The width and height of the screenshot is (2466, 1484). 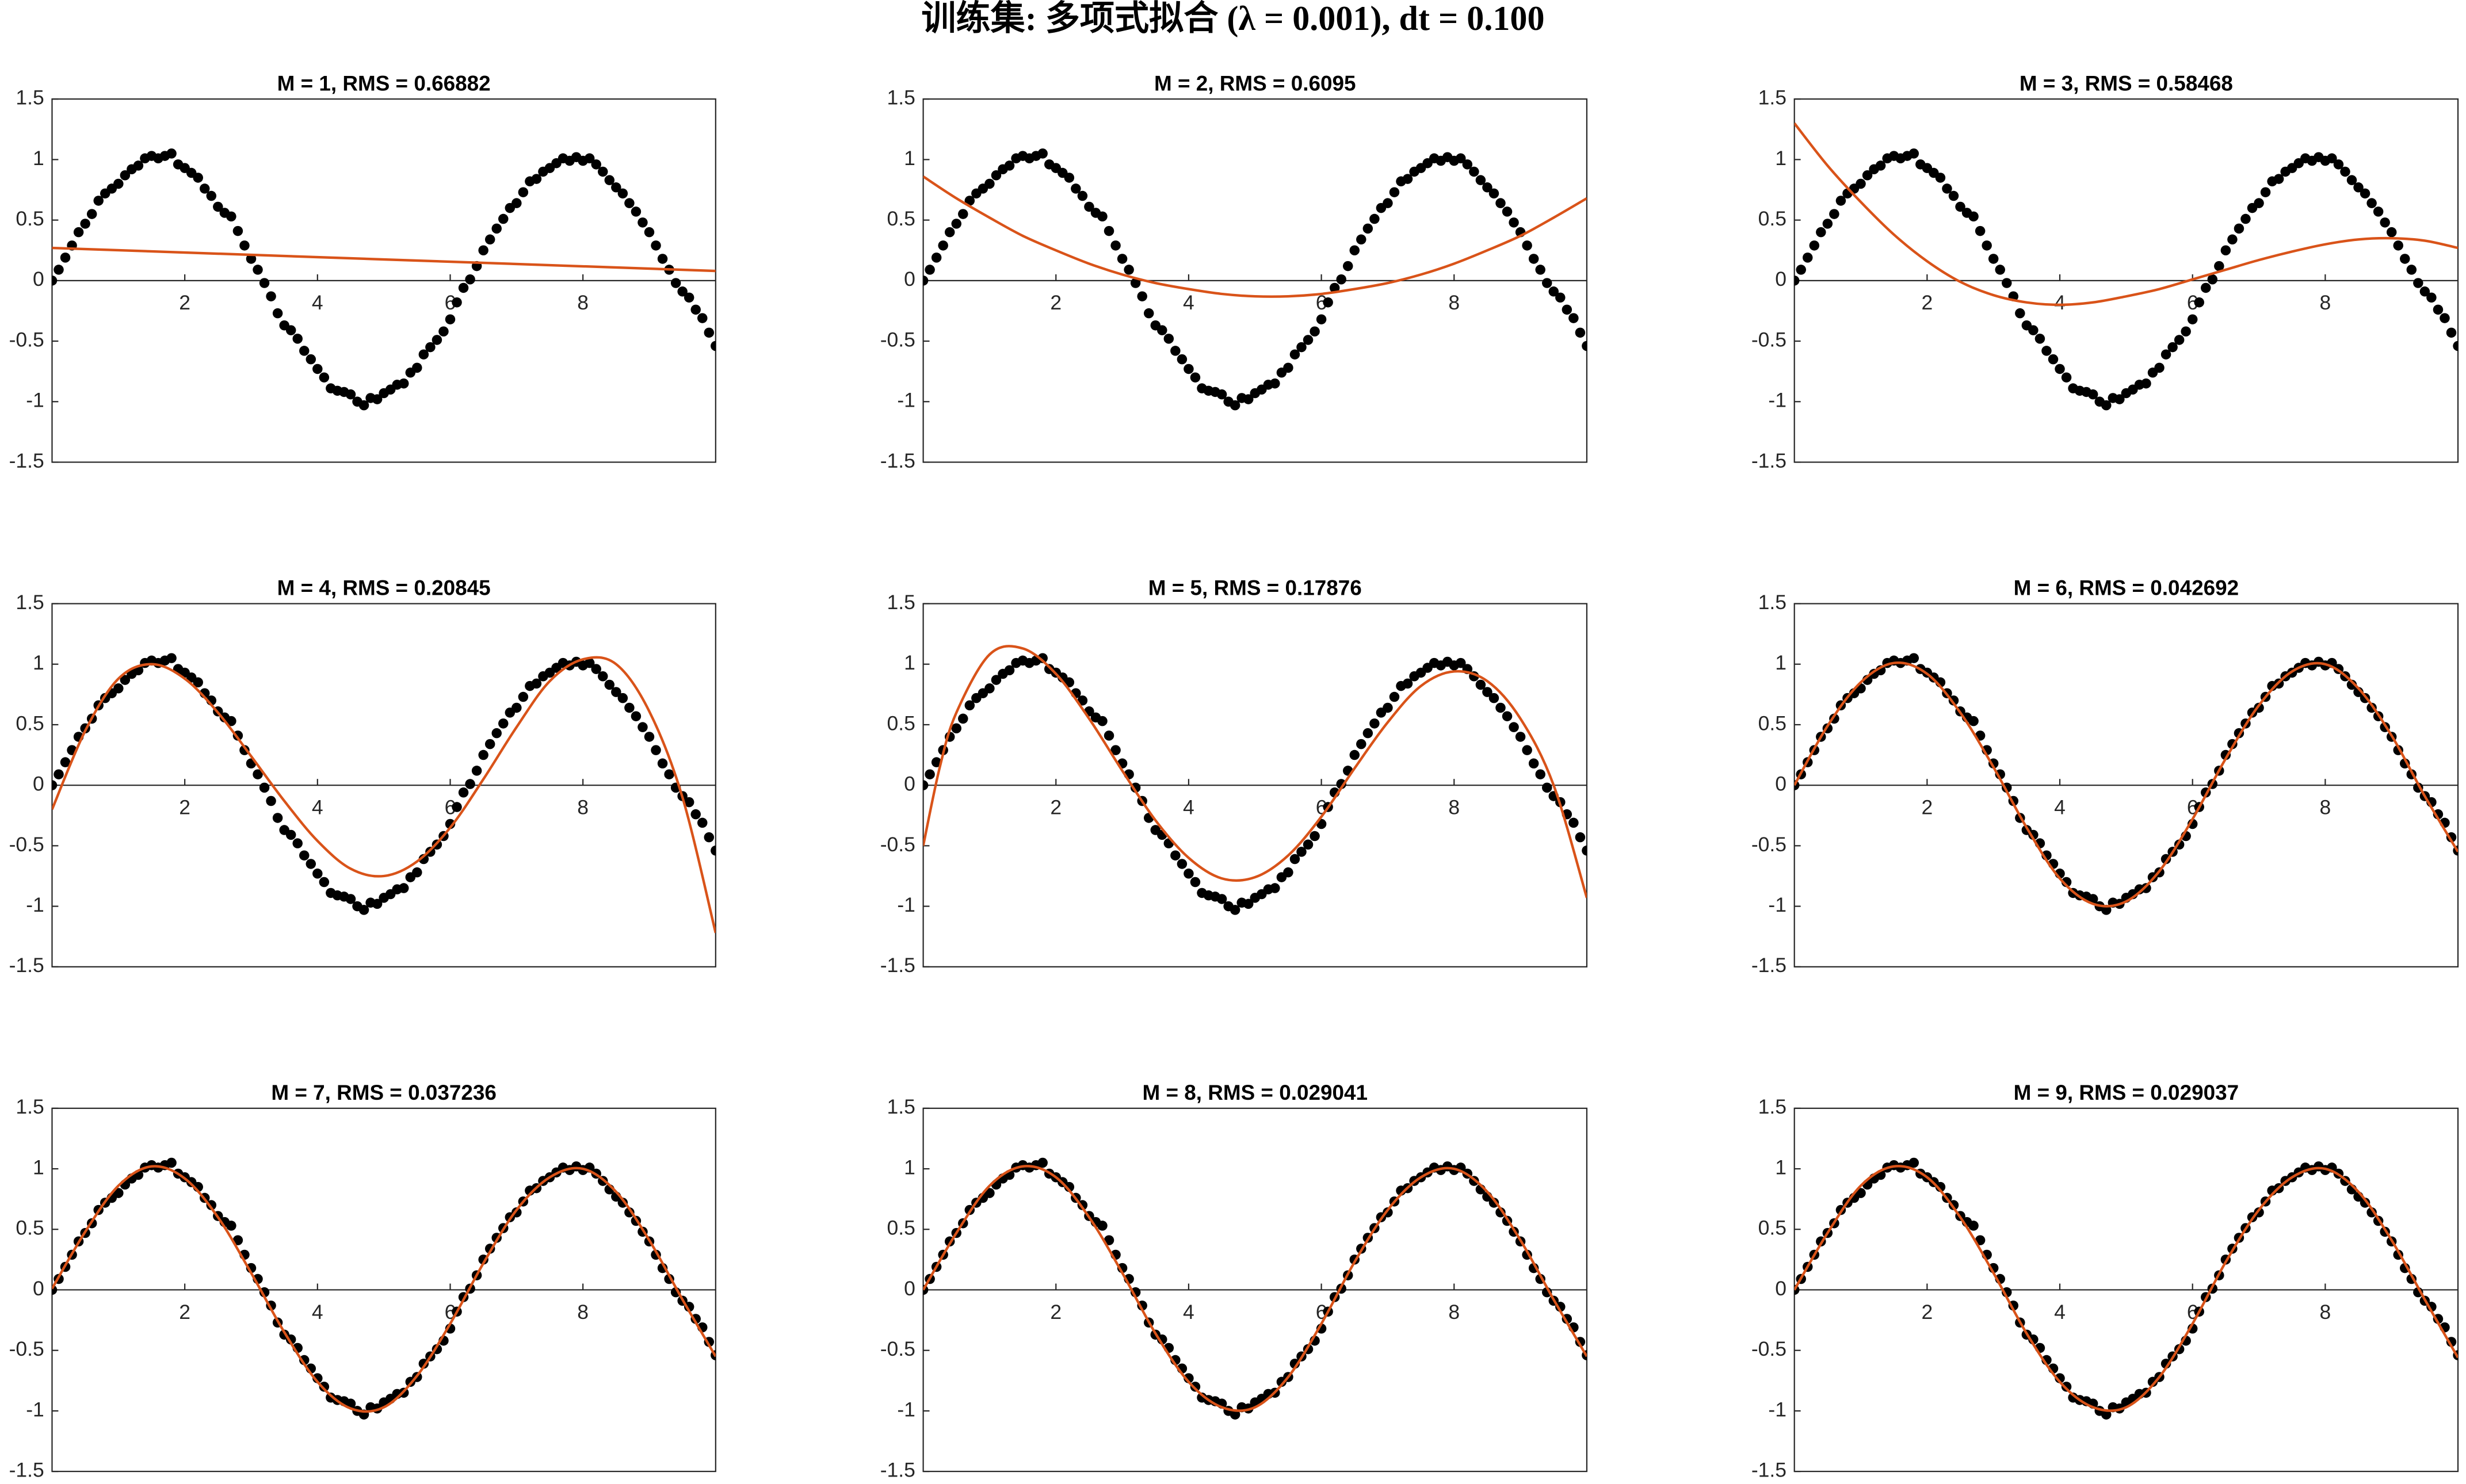 What do you see at coordinates (1780, 1167) in the screenshot?
I see `y-tick-label: 1` at bounding box center [1780, 1167].